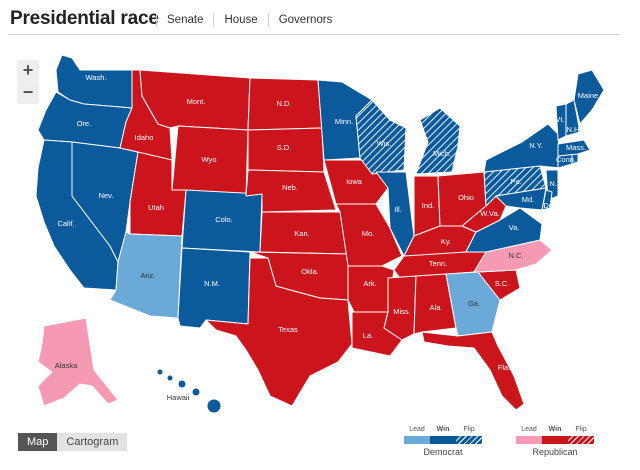  What do you see at coordinates (581, 429) in the screenshot?
I see `legend-rep-flip-label: Flip` at bounding box center [581, 429].